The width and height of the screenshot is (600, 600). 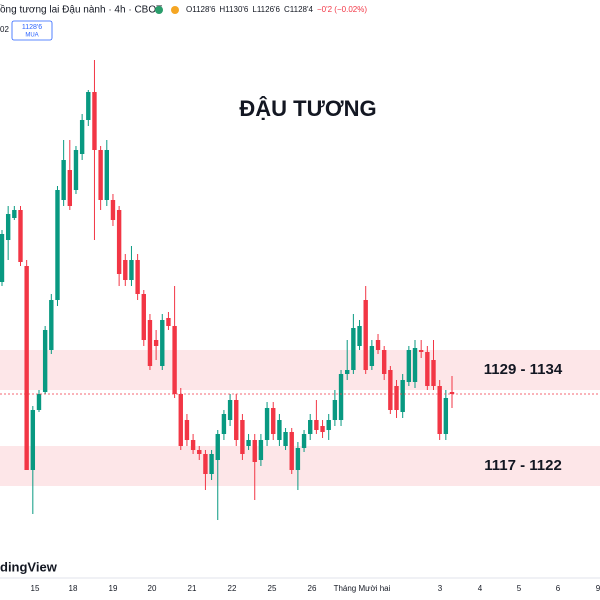 What do you see at coordinates (362, 588) in the screenshot?
I see `x-tick-label: Tháng Mười hai` at bounding box center [362, 588].